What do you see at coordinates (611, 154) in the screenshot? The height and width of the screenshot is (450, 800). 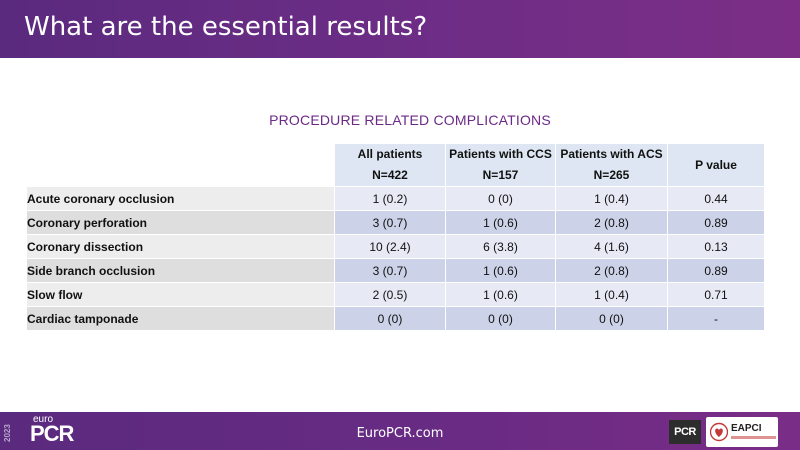 I see `header-acs-title: Patients with ACS` at bounding box center [611, 154].